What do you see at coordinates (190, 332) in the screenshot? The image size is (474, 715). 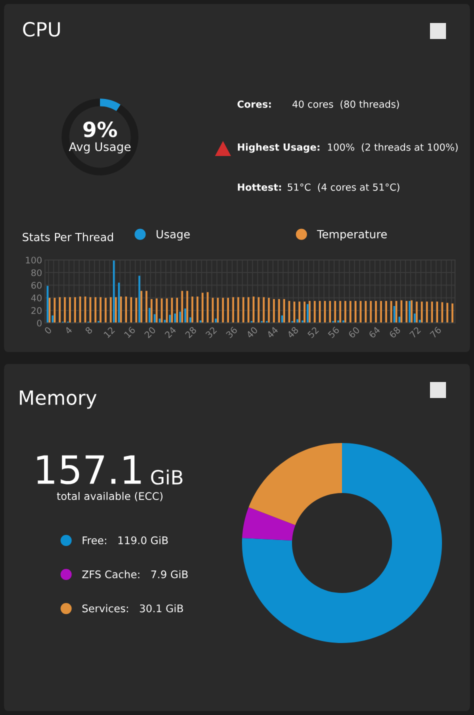 I see `x-tick-label: 28` at bounding box center [190, 332].